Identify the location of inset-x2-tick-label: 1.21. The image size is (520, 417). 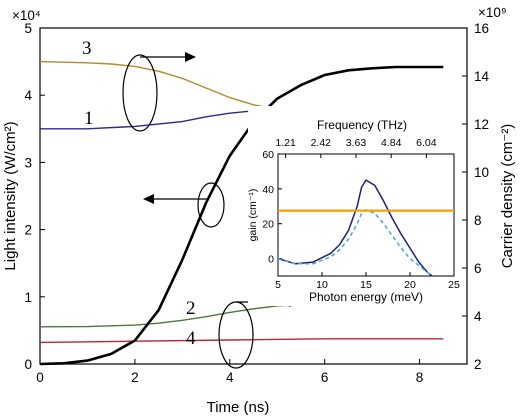
(285, 143).